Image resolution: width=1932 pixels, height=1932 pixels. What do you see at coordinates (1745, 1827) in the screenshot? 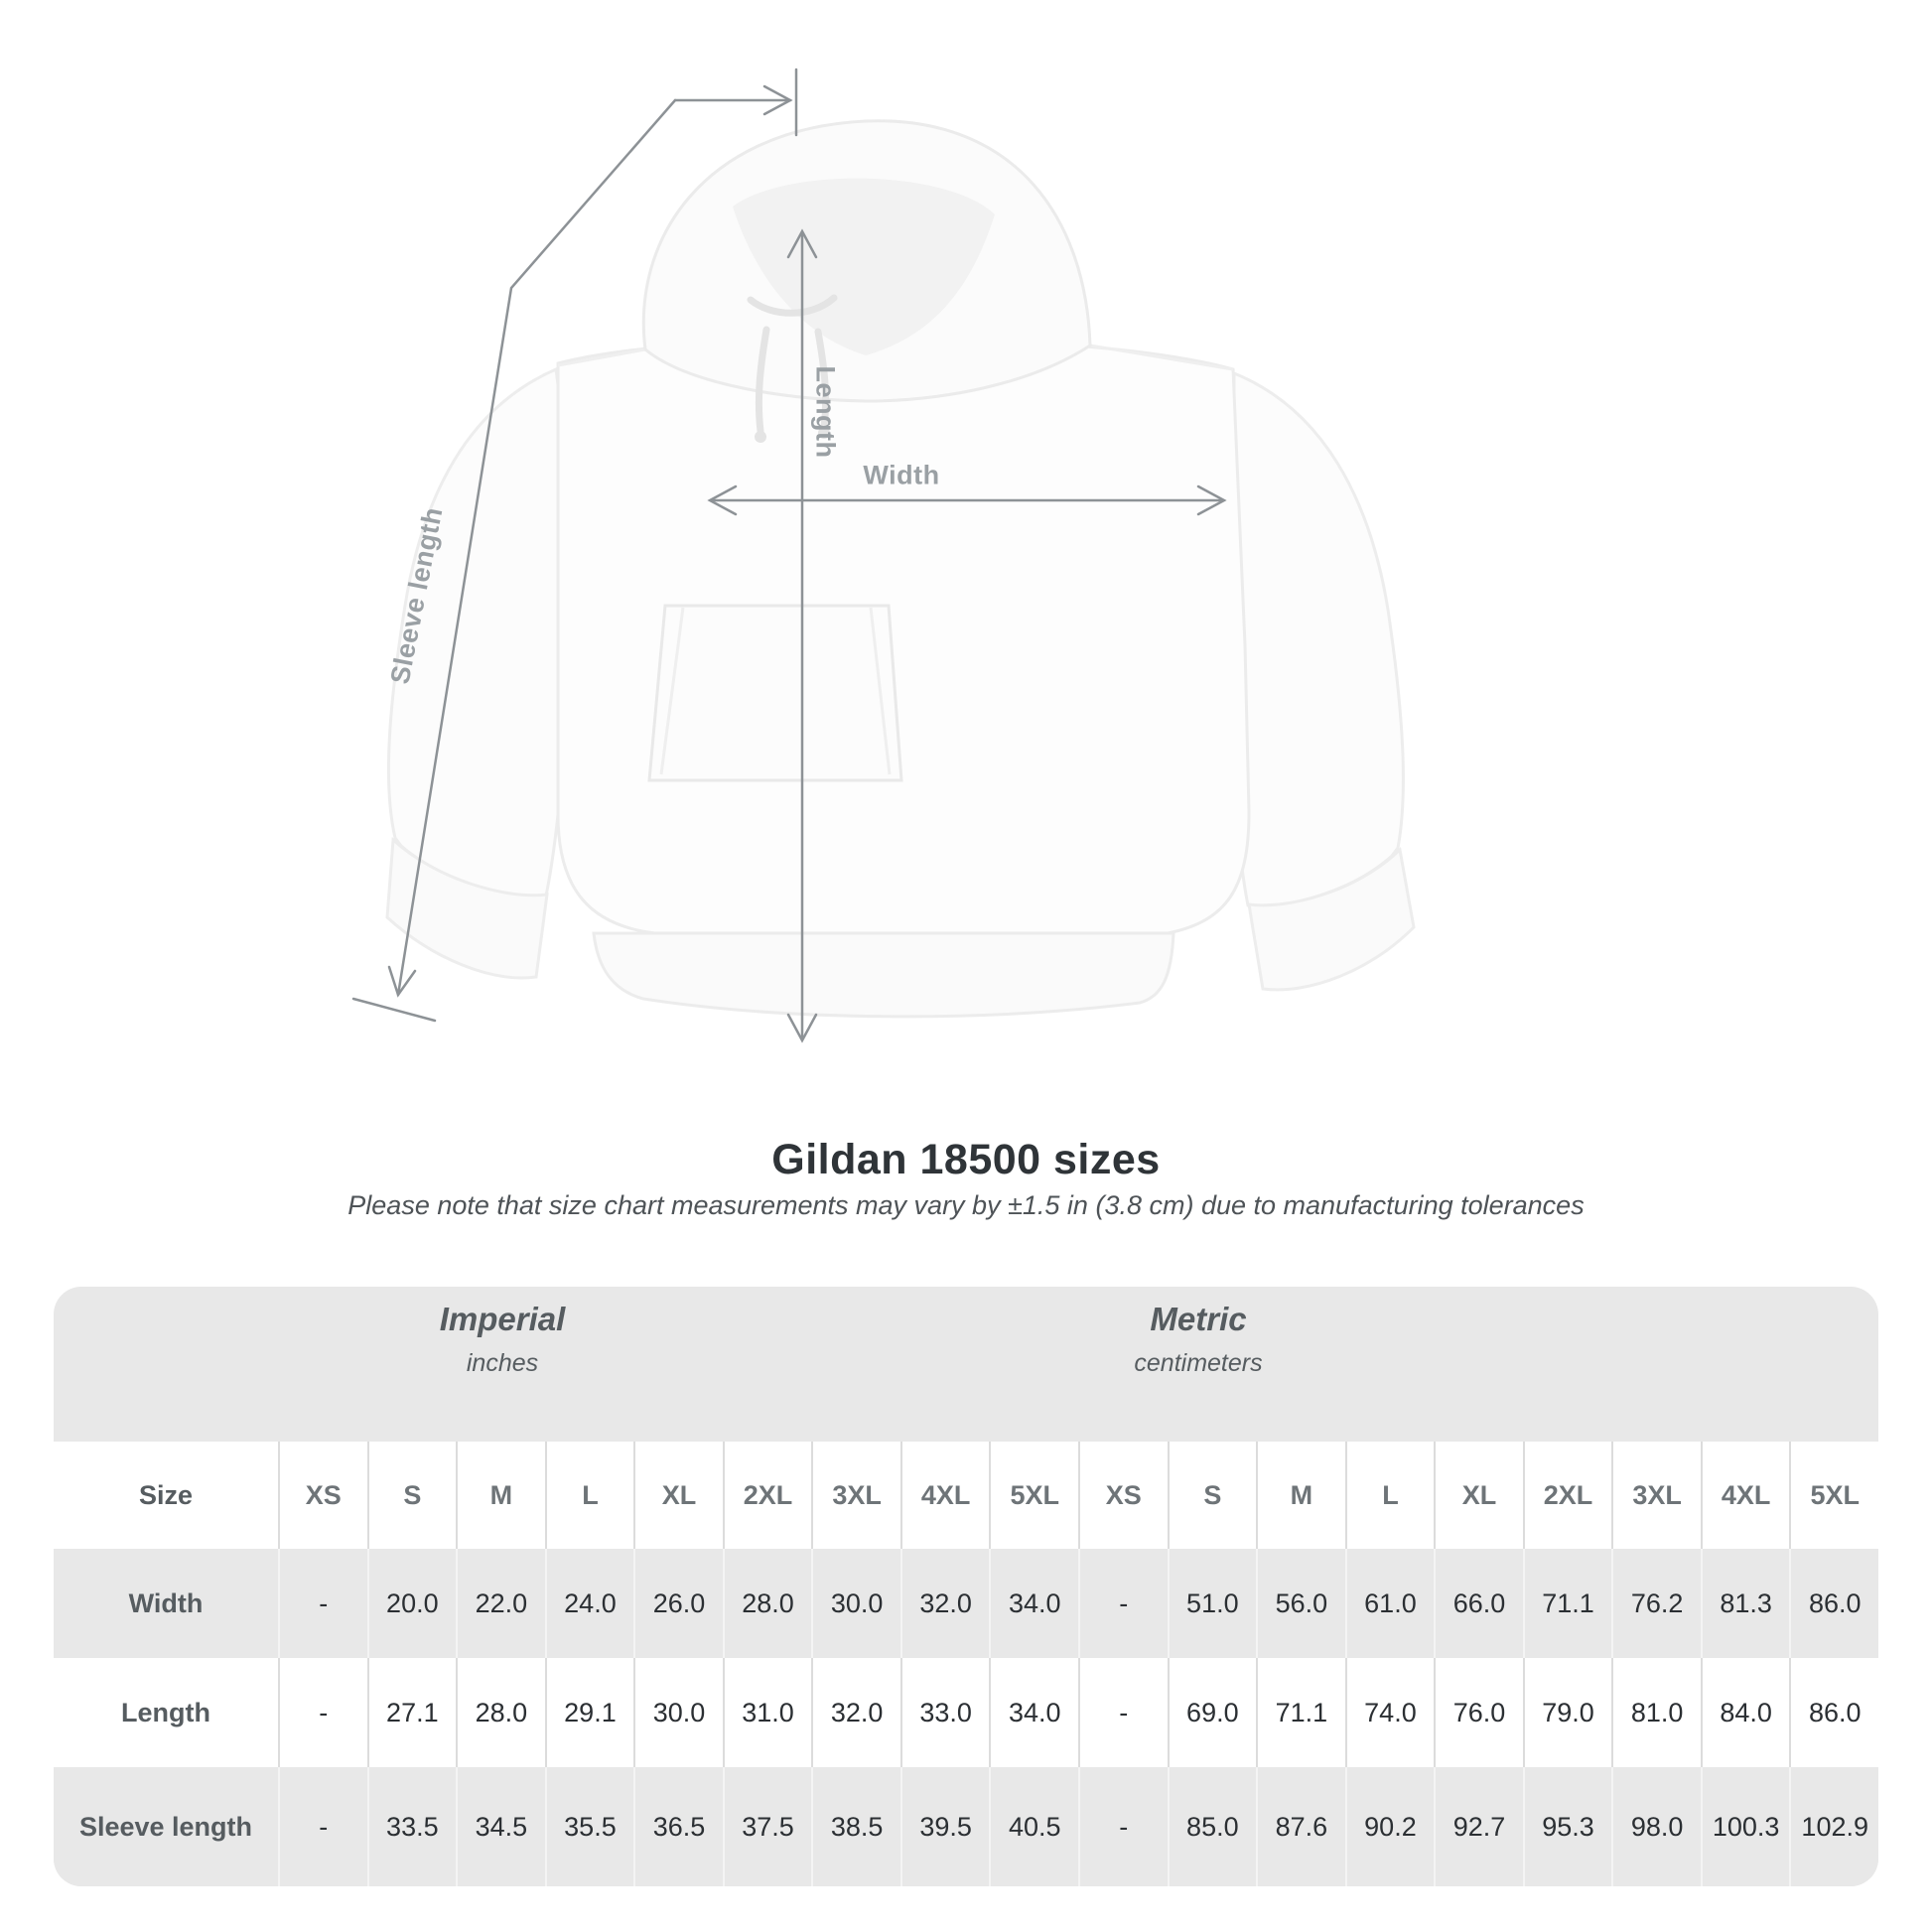
I see `table-cell: 100.3` at bounding box center [1745, 1827].